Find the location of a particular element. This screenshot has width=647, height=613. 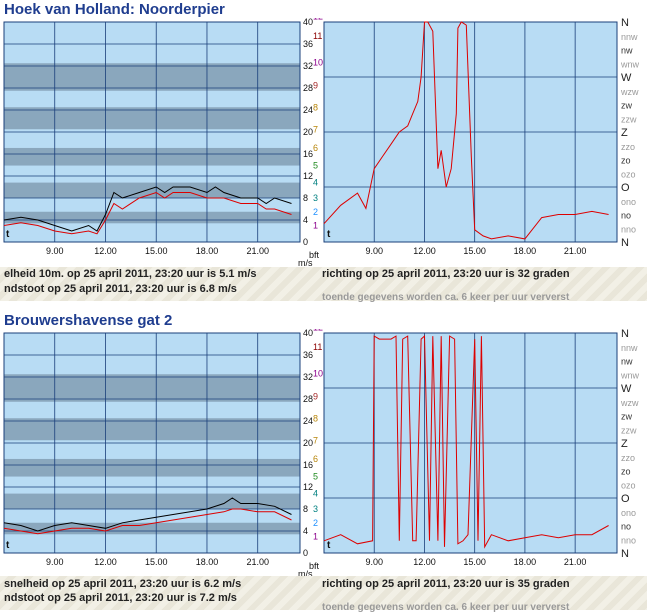

ms-tick-label: 32 is located at coordinates (308, 377).